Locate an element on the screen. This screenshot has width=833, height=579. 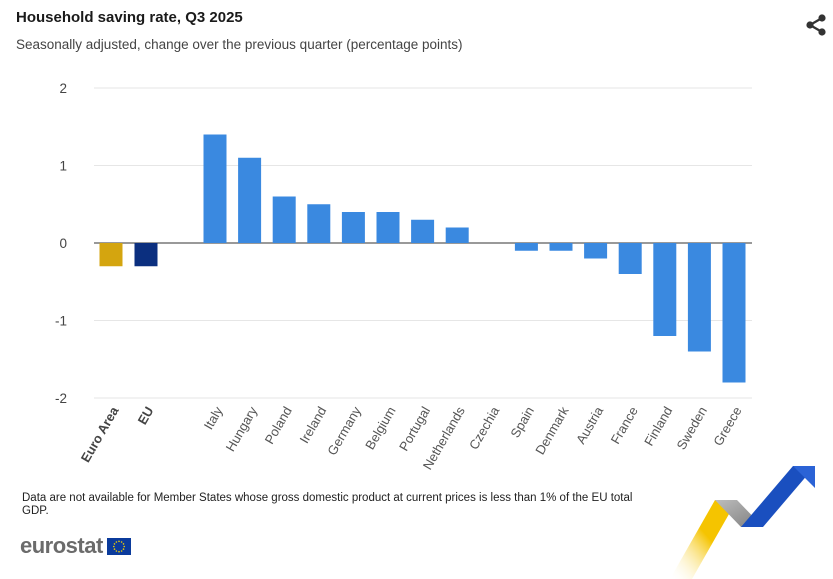
y-tick-label: 0 is located at coordinates (63, 243).